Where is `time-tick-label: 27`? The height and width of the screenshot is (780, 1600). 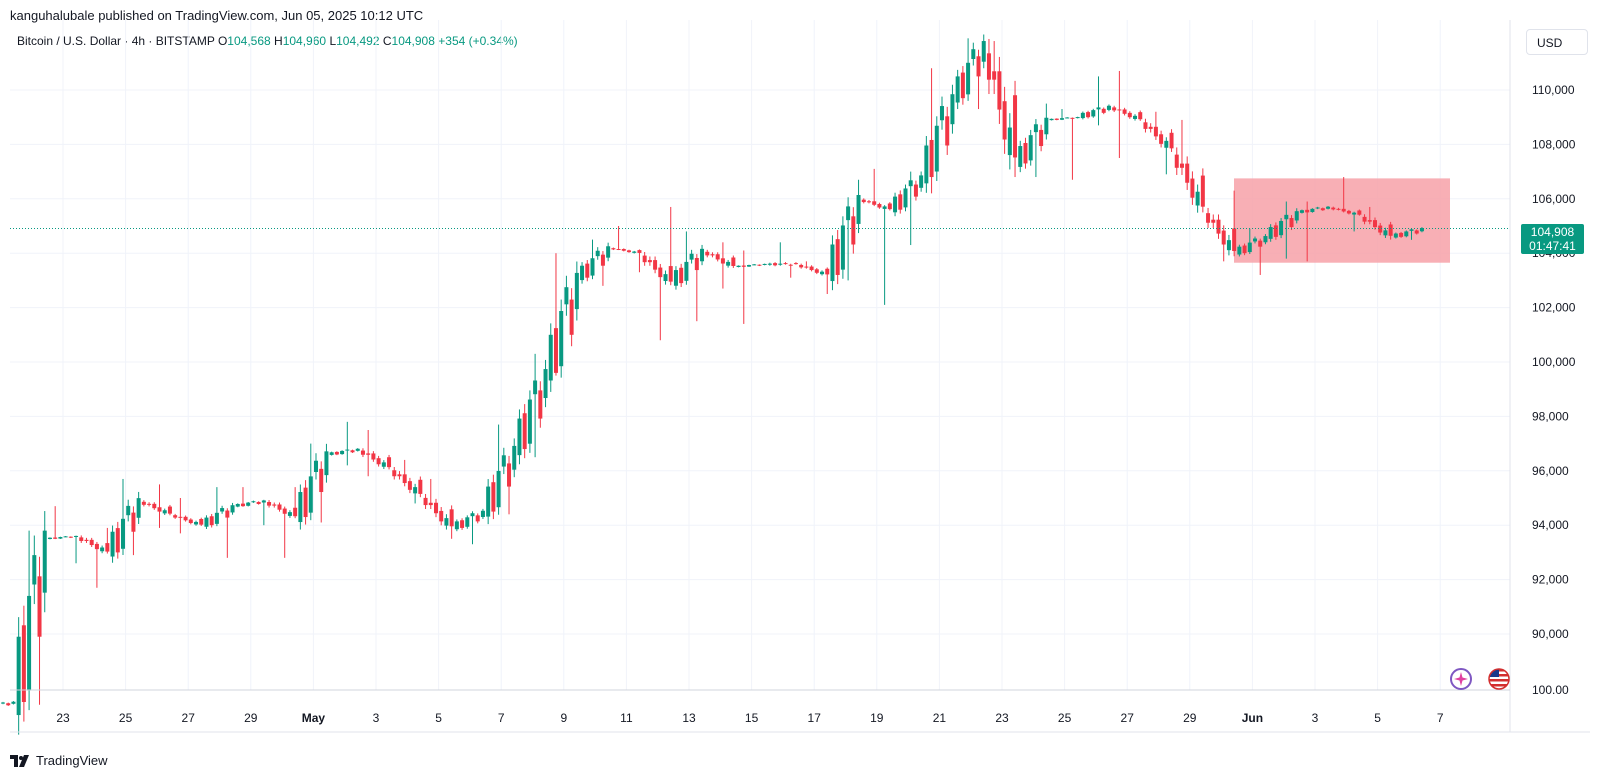
time-tick-label: 27 is located at coordinates (1128, 718).